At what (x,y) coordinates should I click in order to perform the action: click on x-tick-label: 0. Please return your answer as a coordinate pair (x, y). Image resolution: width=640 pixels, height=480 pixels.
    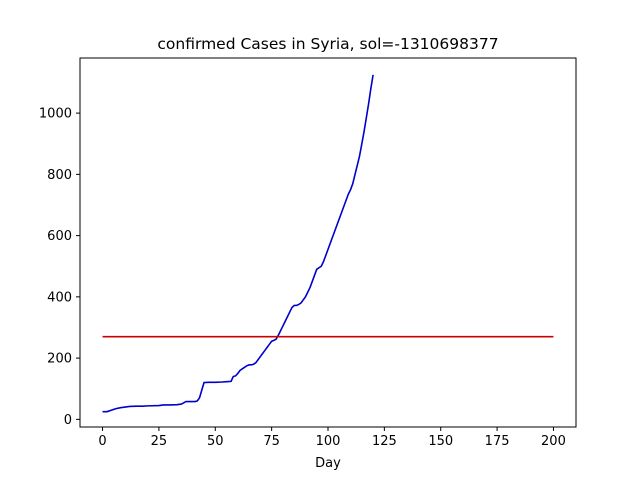
    Looking at the image, I should click on (102, 441).